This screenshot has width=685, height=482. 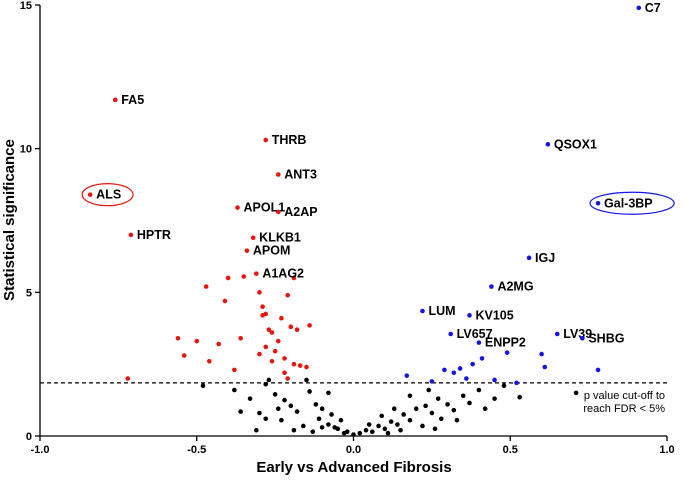 I want to click on point-shbg, so click(x=582, y=338).